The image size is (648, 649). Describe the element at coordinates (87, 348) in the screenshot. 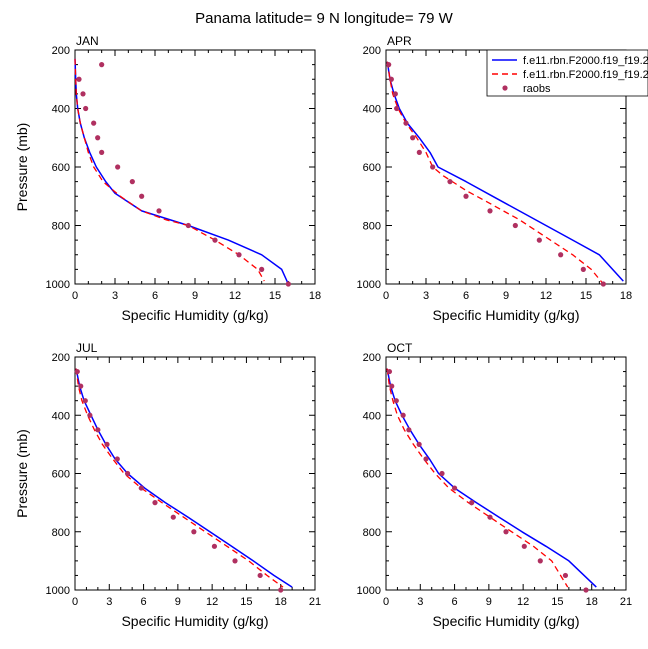

I see `panel-title: JUL` at that location.